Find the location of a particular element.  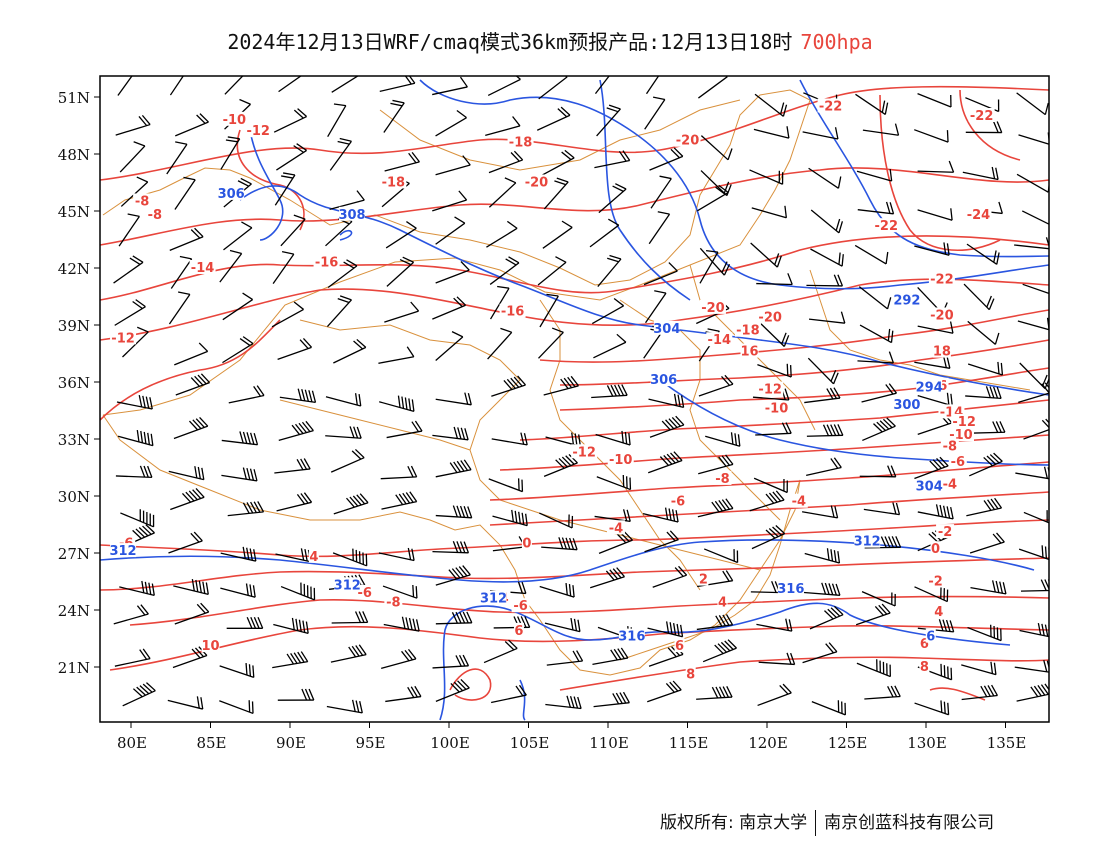

height-label: 308 is located at coordinates (351, 215).